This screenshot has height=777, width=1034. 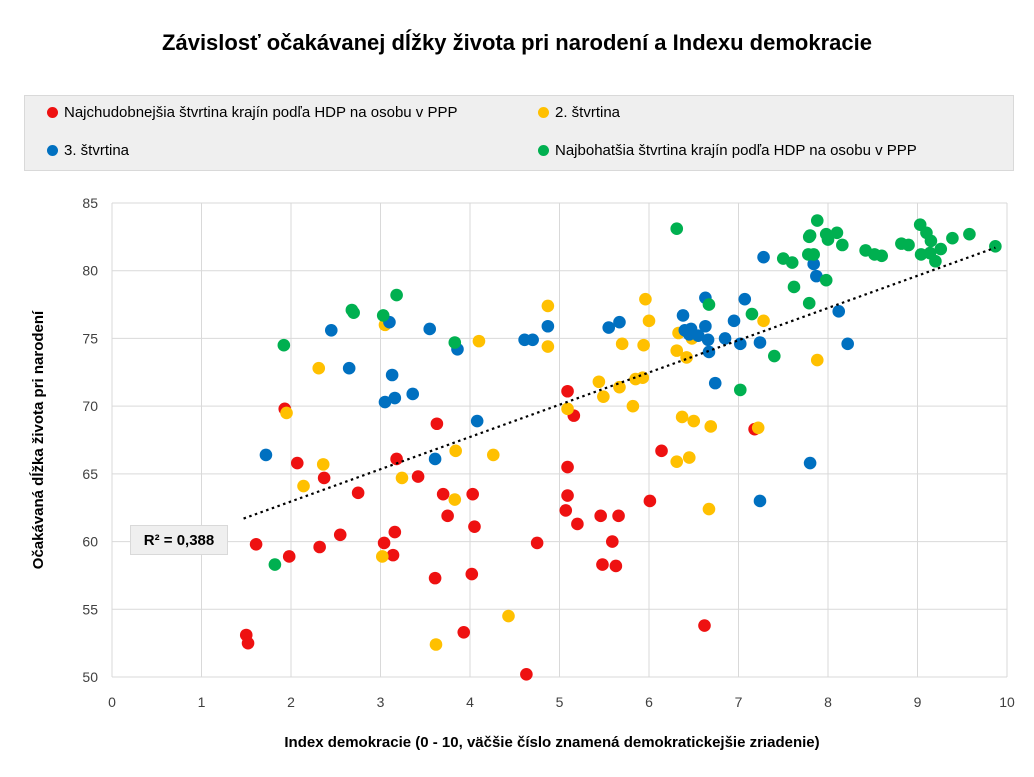 What do you see at coordinates (90, 338) in the screenshot?
I see `y-tick-label: 75` at bounding box center [90, 338].